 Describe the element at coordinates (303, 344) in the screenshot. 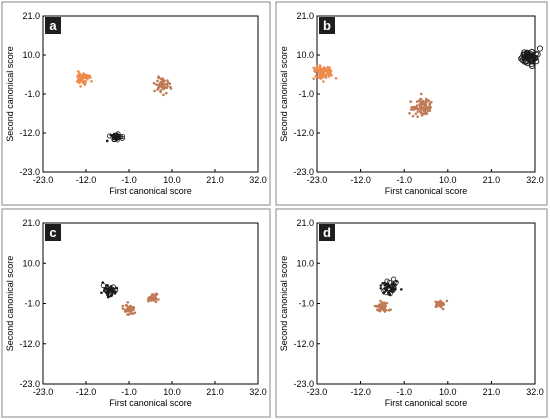

I see `y-tick-label: -12.0` at that location.